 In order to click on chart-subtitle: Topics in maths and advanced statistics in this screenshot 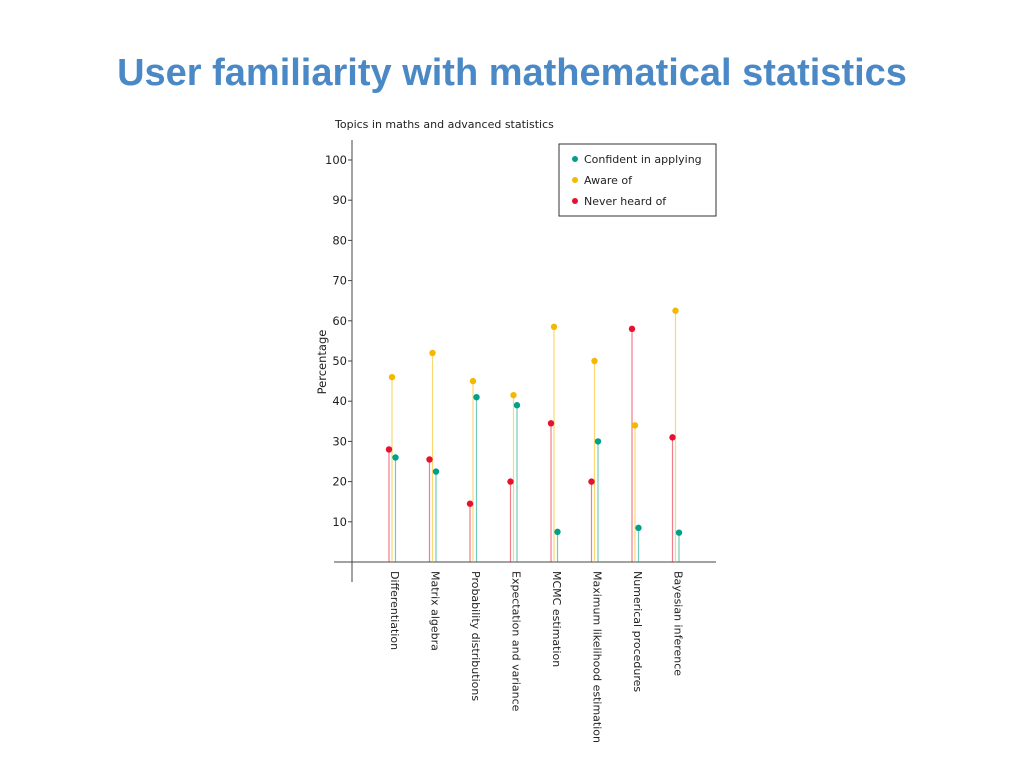, I will do `click(444, 124)`.